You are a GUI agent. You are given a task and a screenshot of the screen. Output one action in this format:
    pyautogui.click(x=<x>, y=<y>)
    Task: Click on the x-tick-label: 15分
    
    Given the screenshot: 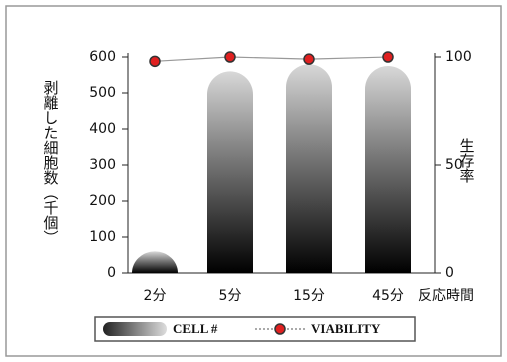 What is the action you would take?
    pyautogui.click(x=309, y=296)
    